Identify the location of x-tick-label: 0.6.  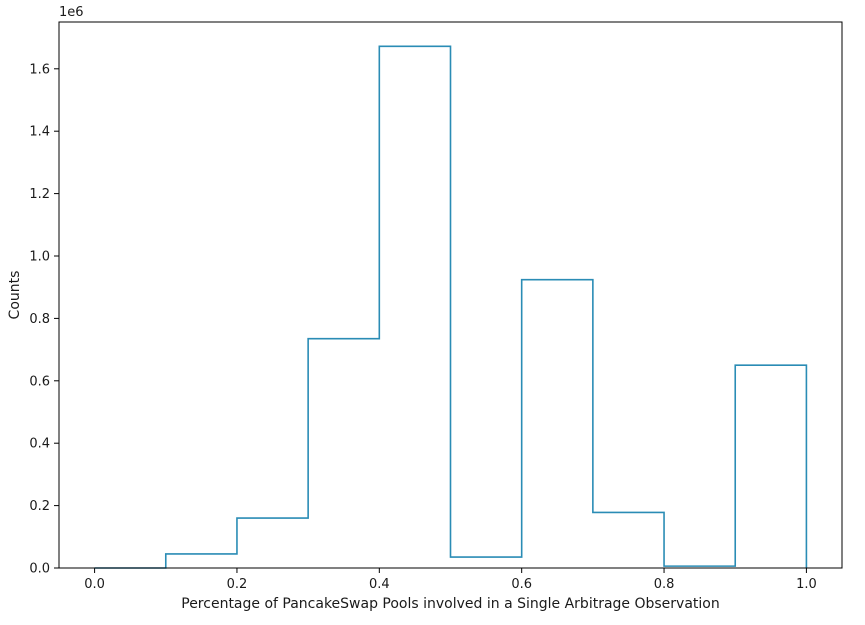
(521, 584).